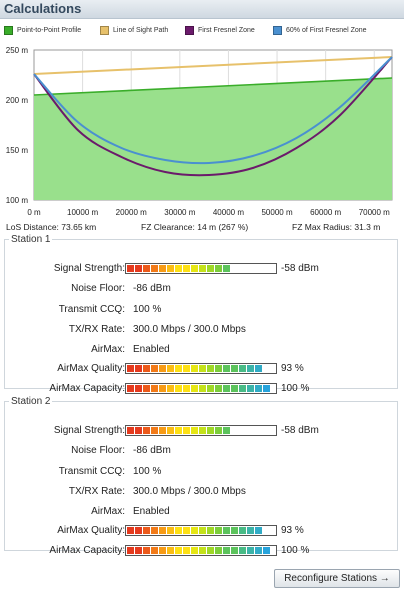 The height and width of the screenshot is (591, 404). I want to click on airmax-capacity-row: AirMax Capacity: 100 %, so click(201, 551).